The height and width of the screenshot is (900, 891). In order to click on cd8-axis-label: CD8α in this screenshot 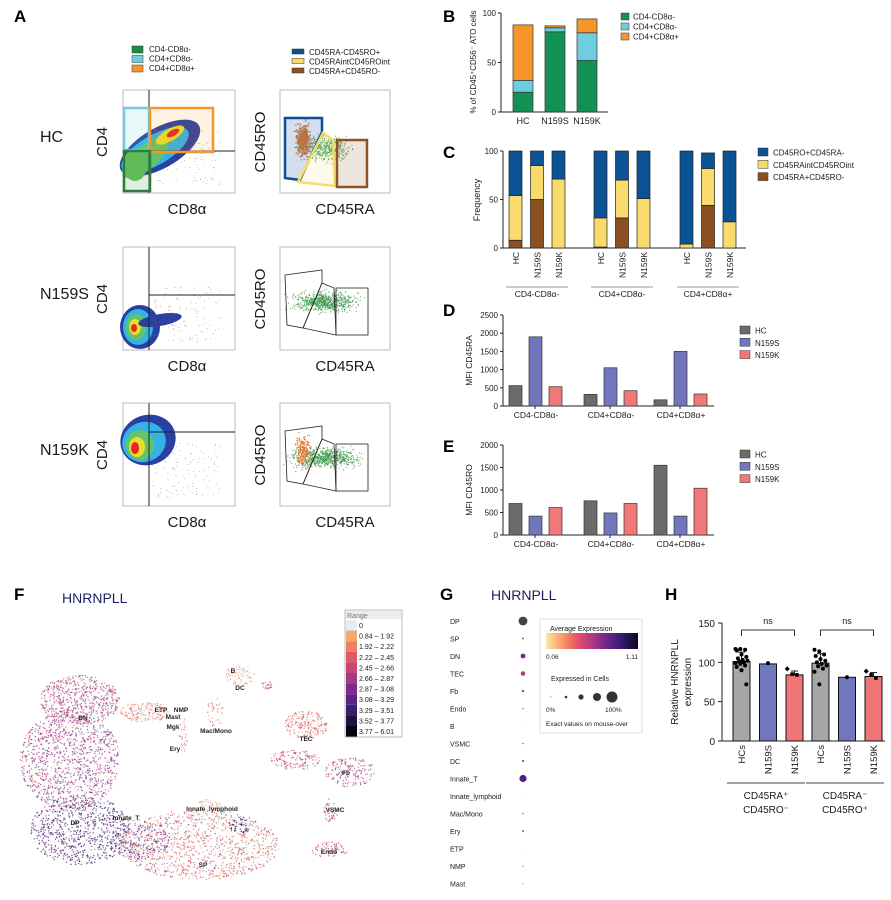, I will do `click(187, 209)`.